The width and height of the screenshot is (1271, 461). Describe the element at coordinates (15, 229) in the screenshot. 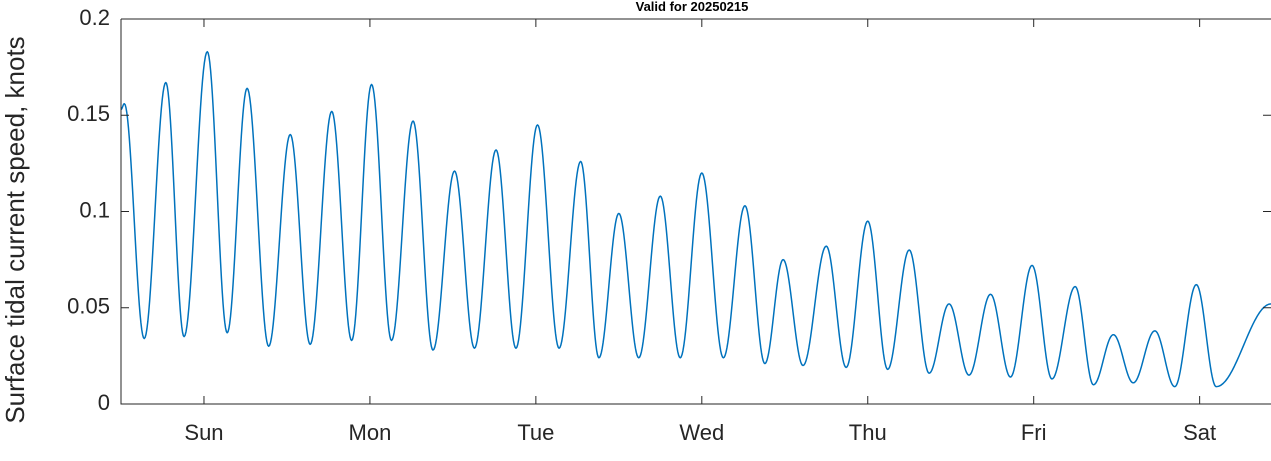

I see `y-axis-label: Surface tidal current speed, knots` at that location.